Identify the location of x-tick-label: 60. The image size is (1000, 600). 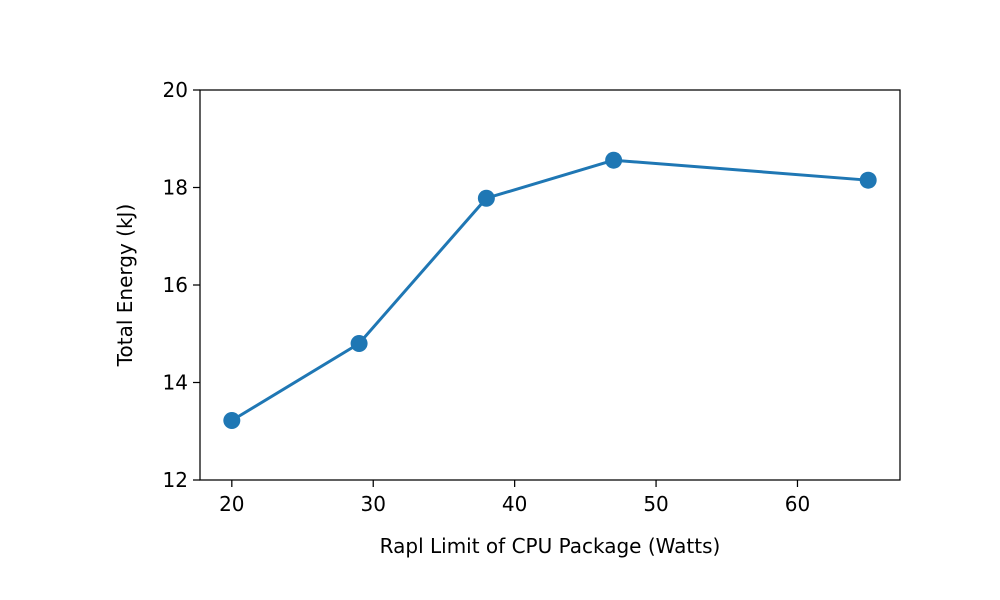
(797, 504).